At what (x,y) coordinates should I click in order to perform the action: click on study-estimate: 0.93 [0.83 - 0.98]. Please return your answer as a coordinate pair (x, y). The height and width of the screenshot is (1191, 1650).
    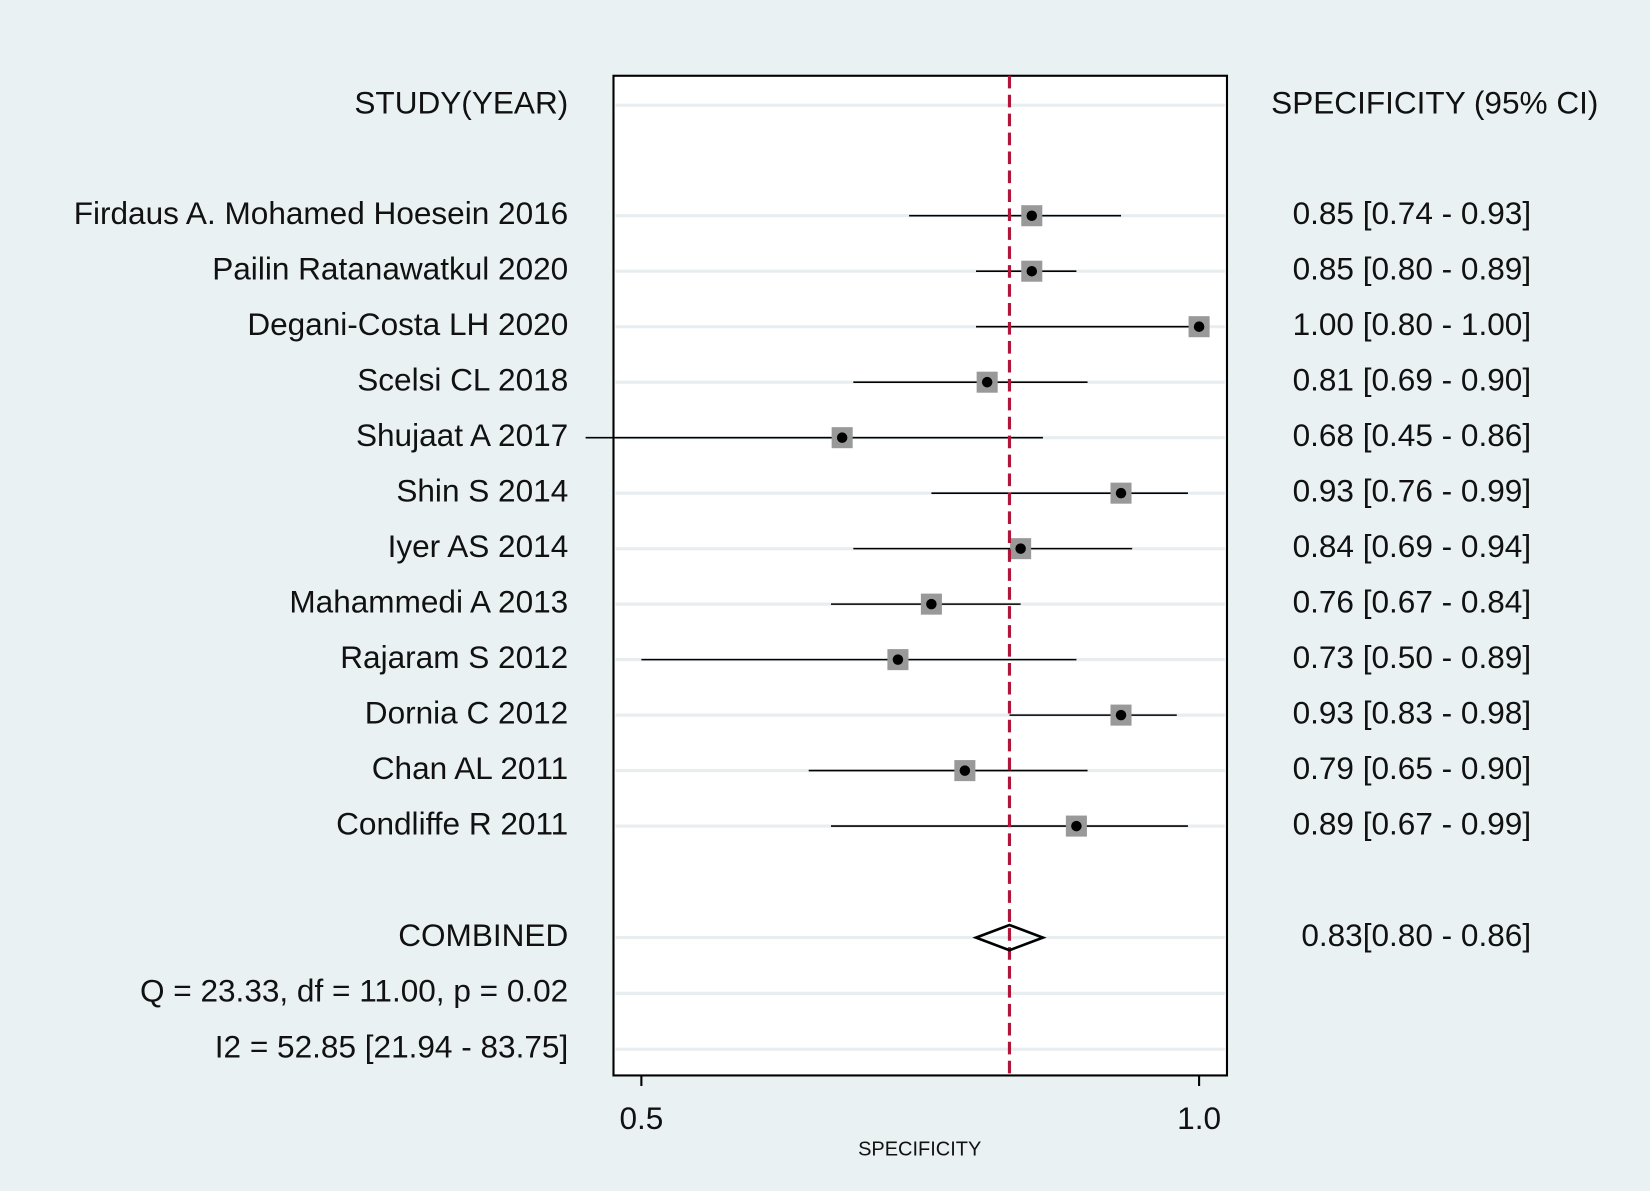
    Looking at the image, I should click on (1412, 712).